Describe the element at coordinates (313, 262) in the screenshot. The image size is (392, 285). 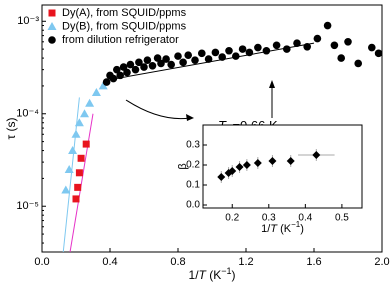
I see `x-tick-label: 1.6` at that location.